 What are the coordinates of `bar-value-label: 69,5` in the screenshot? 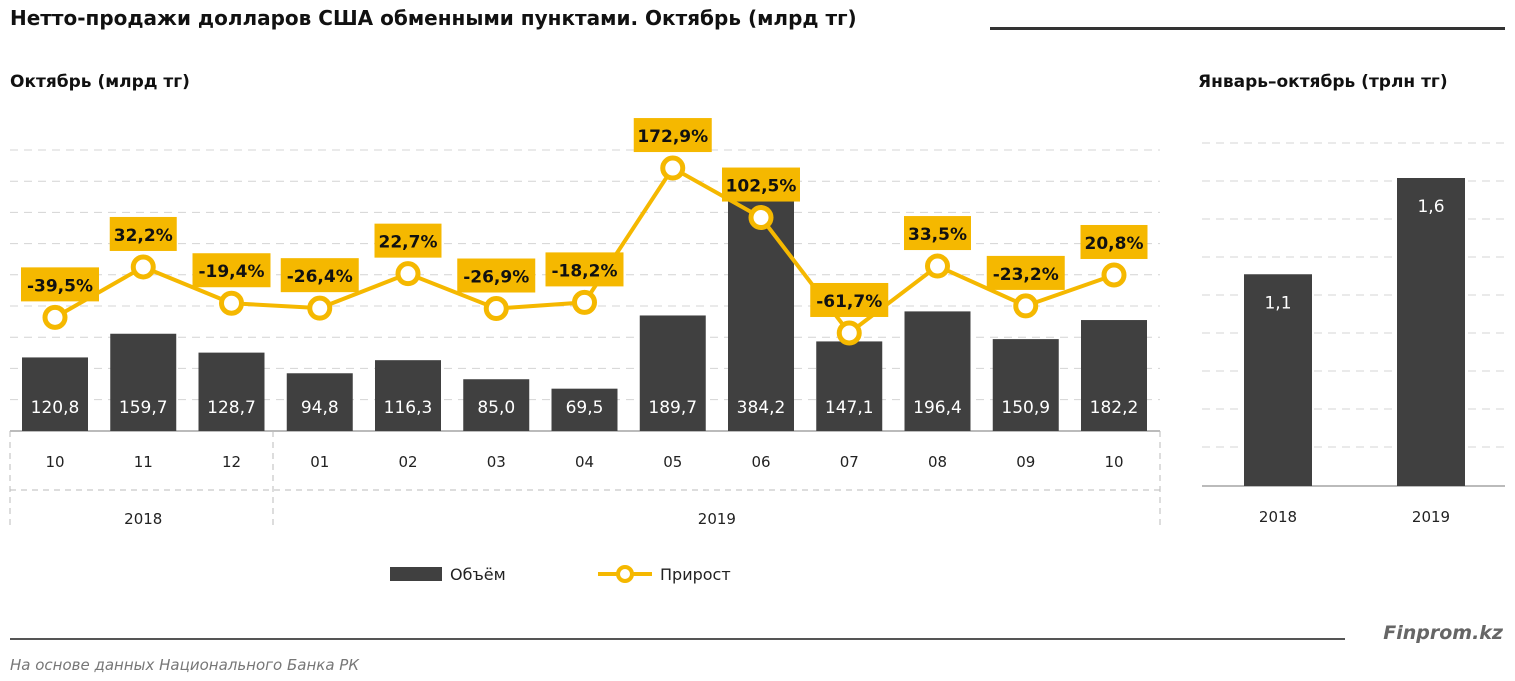 It's located at (585, 408).